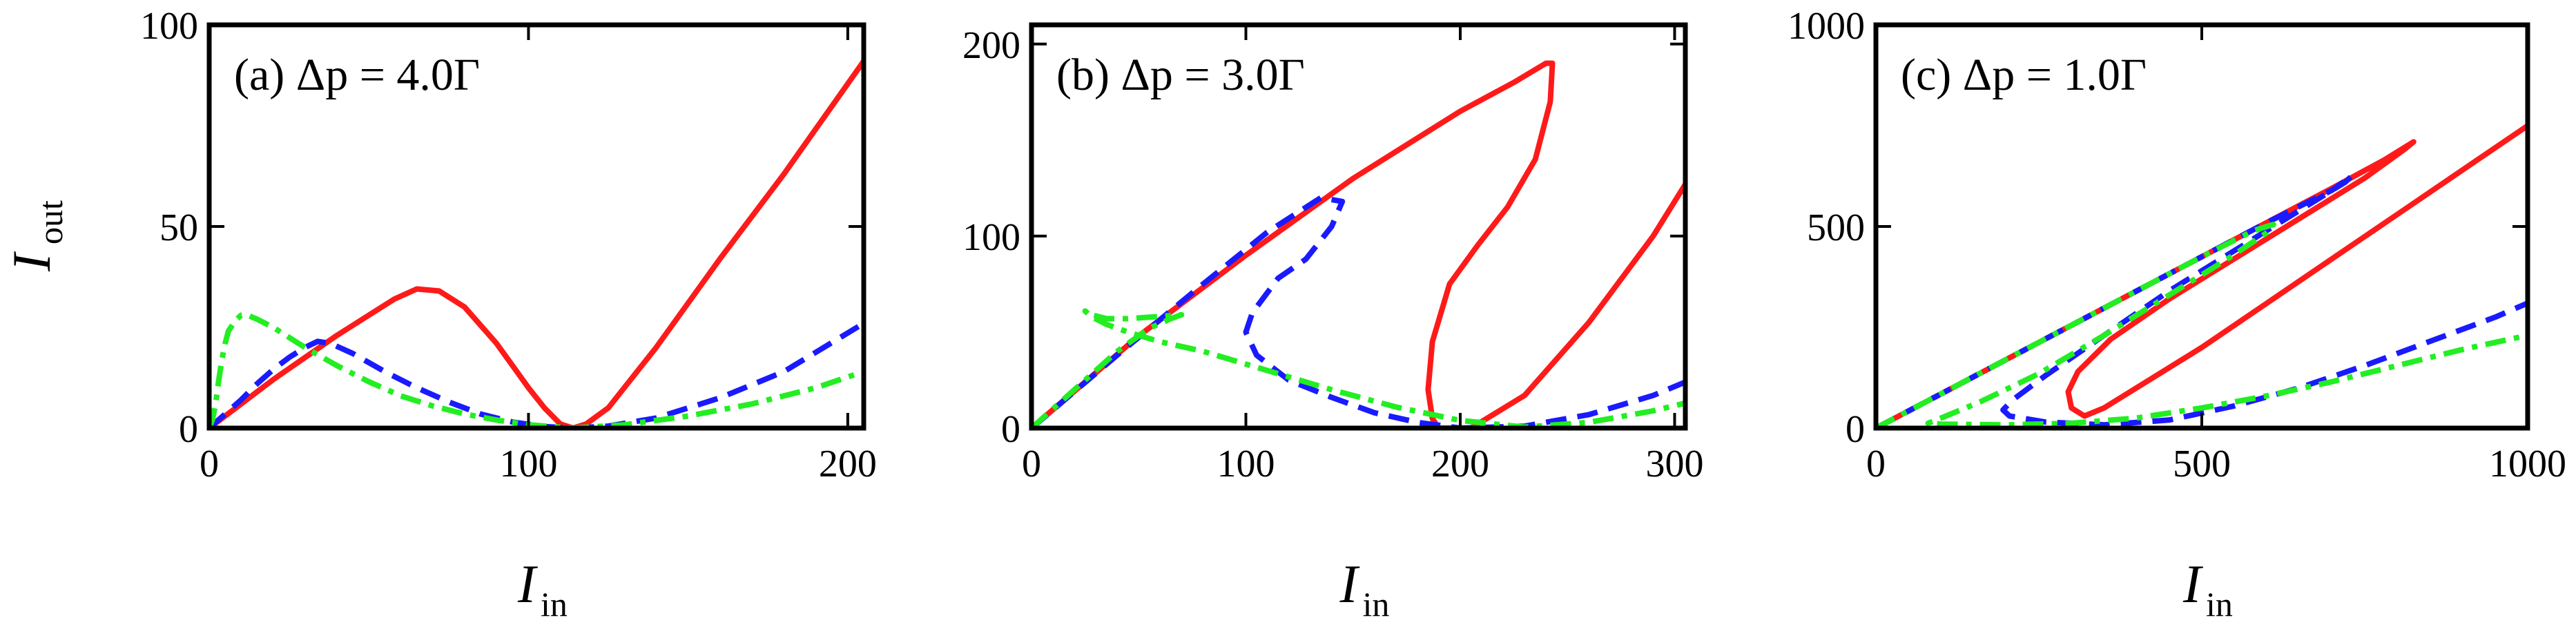  I want to click on panel-label: (a) Δp = 4.0Γ, so click(357, 75).